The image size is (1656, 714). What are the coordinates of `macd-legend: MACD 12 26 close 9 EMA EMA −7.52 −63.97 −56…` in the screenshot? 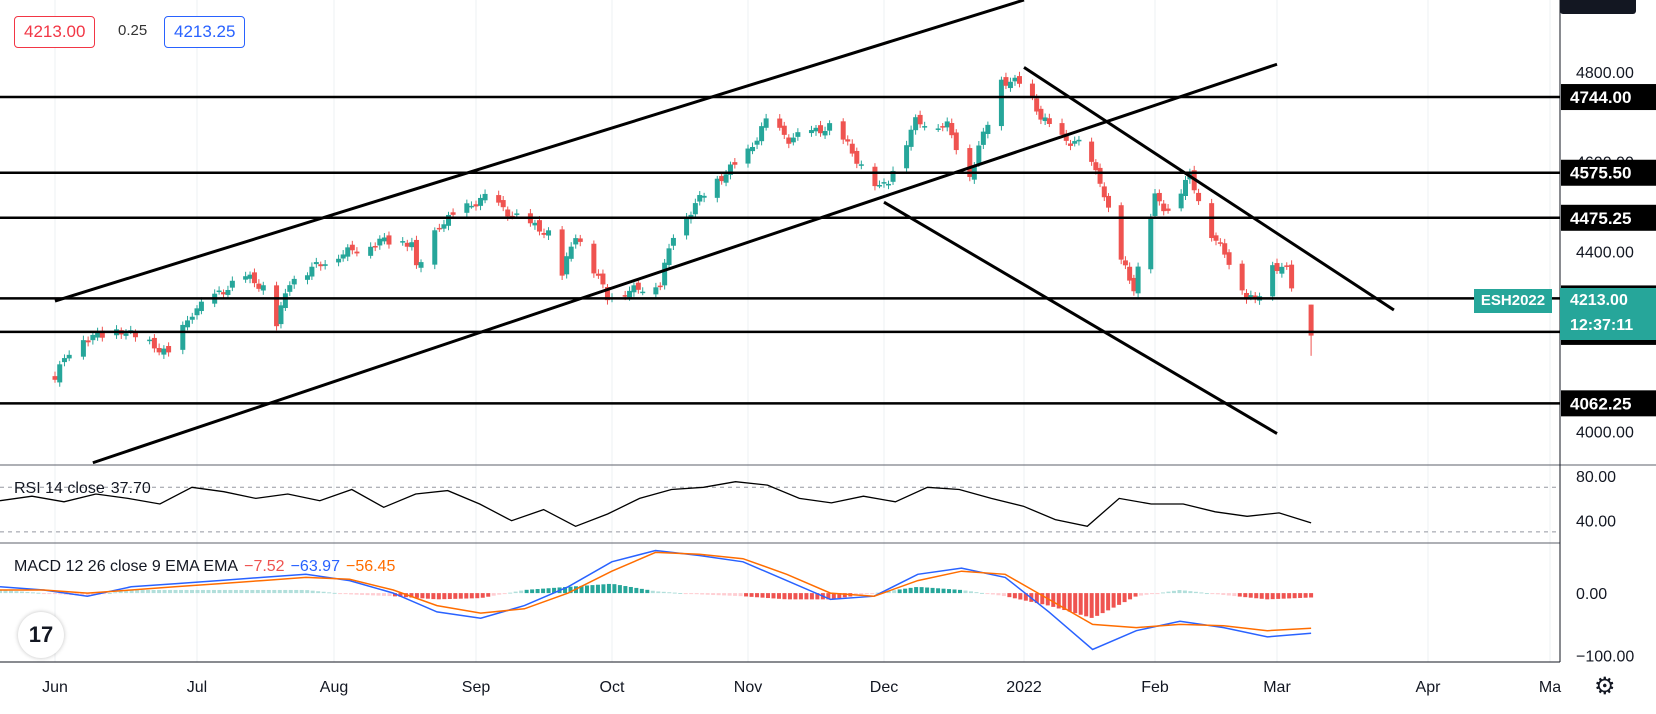 It's located at (207, 567).